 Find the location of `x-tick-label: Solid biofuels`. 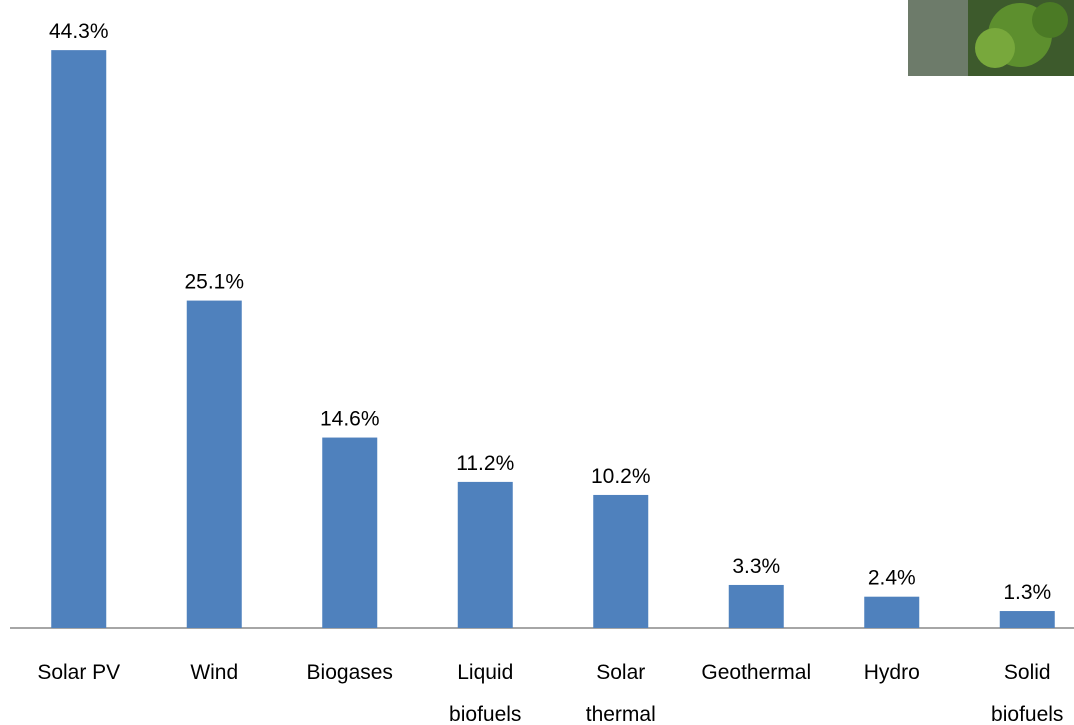

x-tick-label: Solid biofuels is located at coordinates (1027, 693).